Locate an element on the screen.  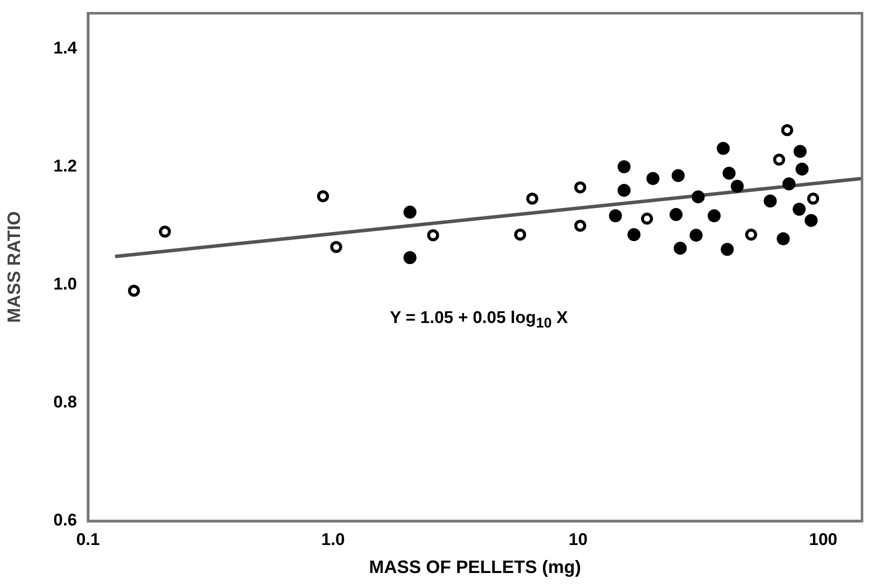
annotation: Y = 1.05 + 0.05 log$_{10}$ X is located at coordinates (479, 320).